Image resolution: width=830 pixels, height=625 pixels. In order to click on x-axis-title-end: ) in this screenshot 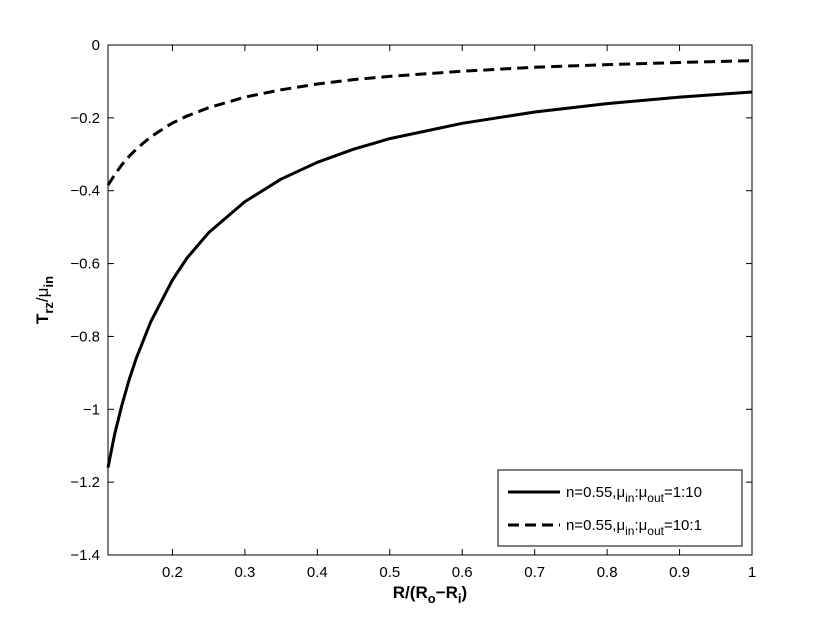, I will do `click(465, 592)`.